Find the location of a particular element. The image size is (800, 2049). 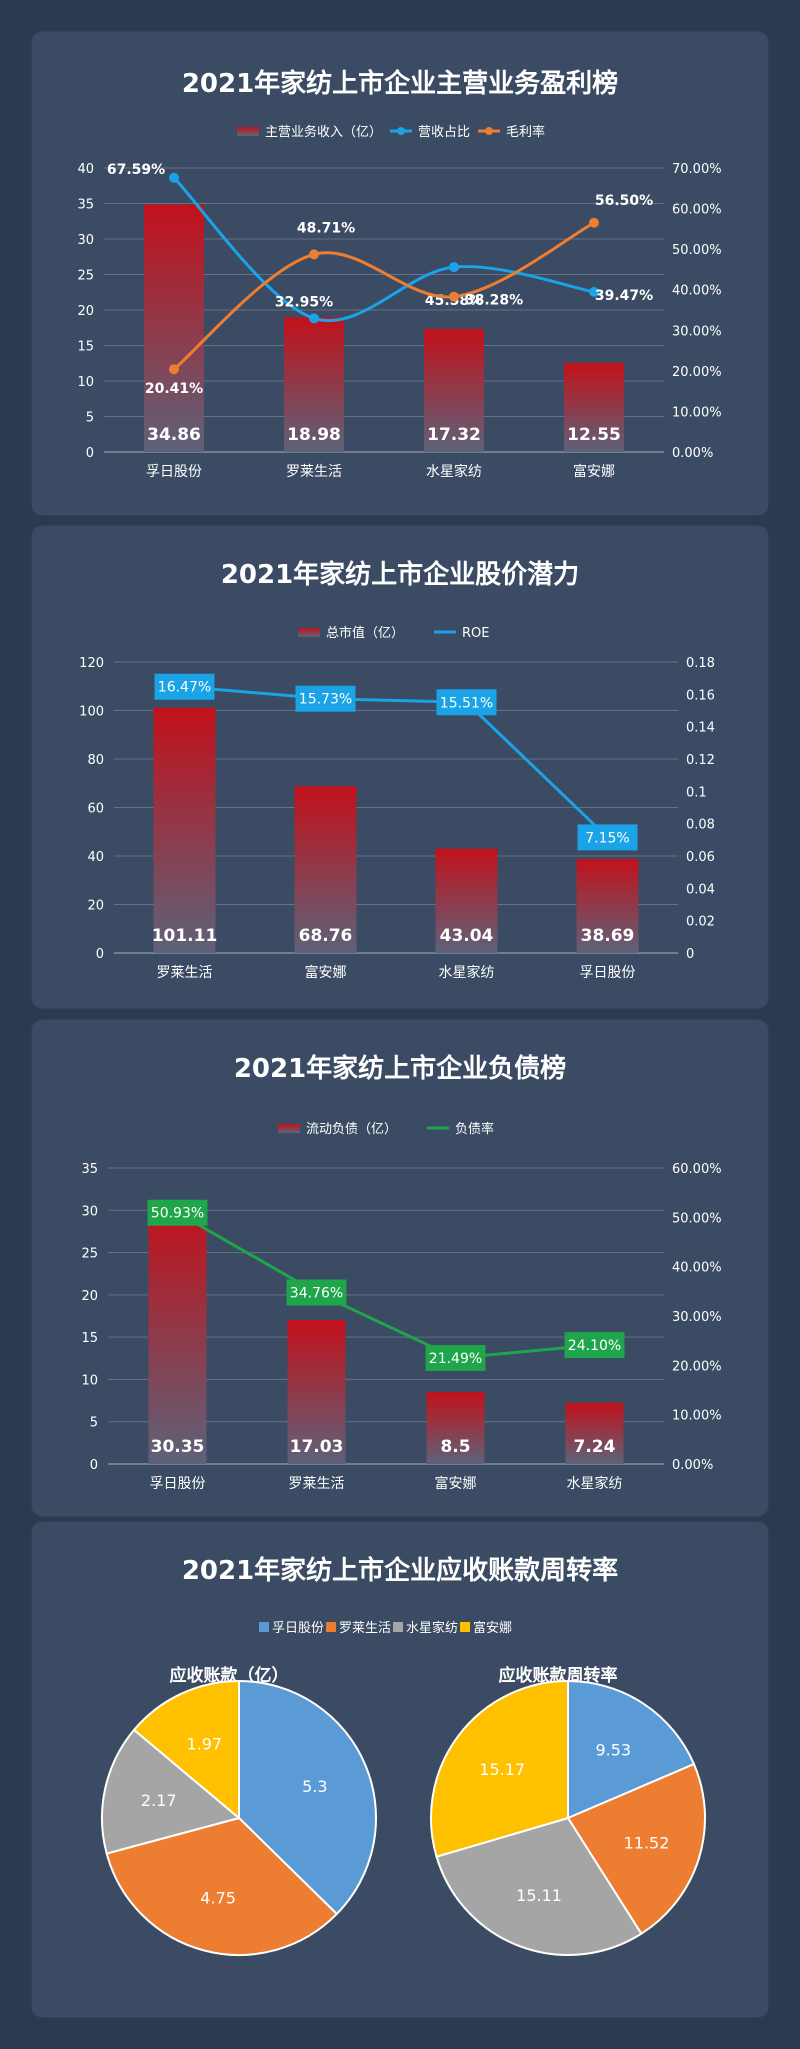

point-label: 67.59% is located at coordinates (136, 170).